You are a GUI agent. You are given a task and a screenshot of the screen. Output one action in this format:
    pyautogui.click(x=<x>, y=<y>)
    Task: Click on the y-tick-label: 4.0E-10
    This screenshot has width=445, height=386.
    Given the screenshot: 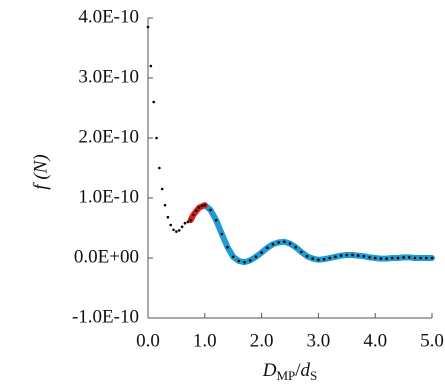 What is the action you would take?
    pyautogui.click(x=108, y=16)
    